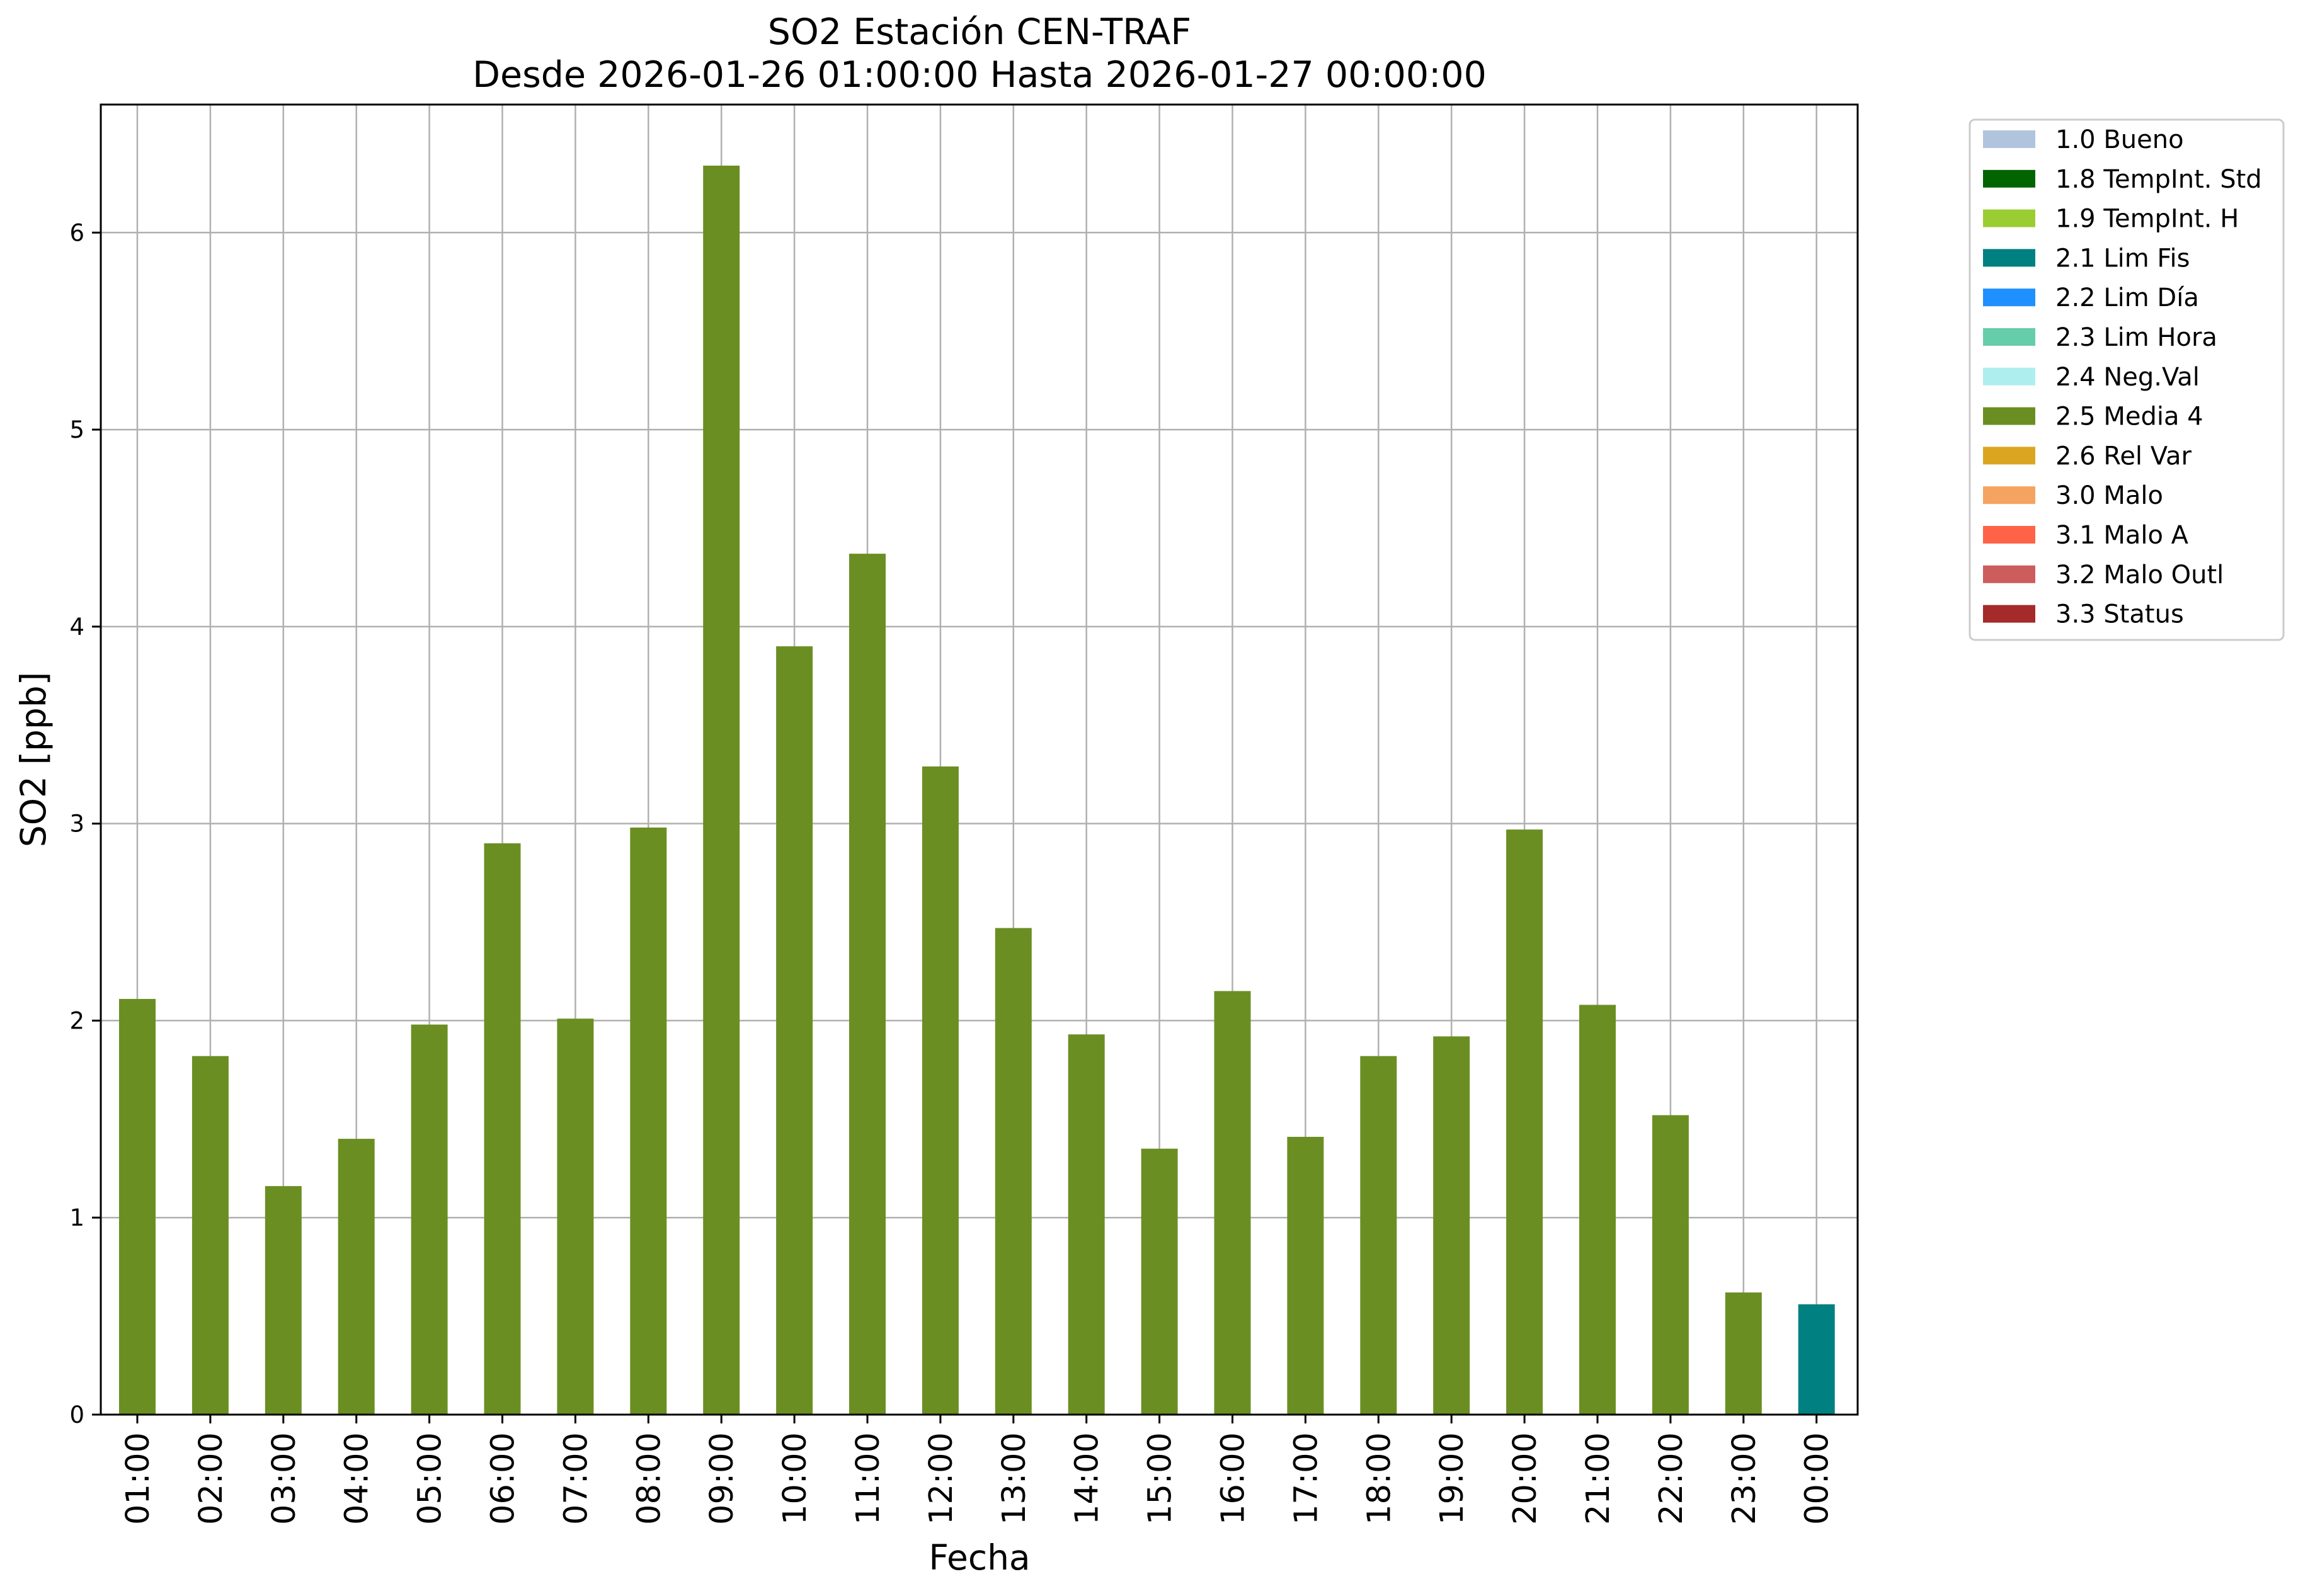 This screenshot has height=1596, width=2303. What do you see at coordinates (1161, 1478) in the screenshot?
I see `x-tick-label: 15:00` at bounding box center [1161, 1478].